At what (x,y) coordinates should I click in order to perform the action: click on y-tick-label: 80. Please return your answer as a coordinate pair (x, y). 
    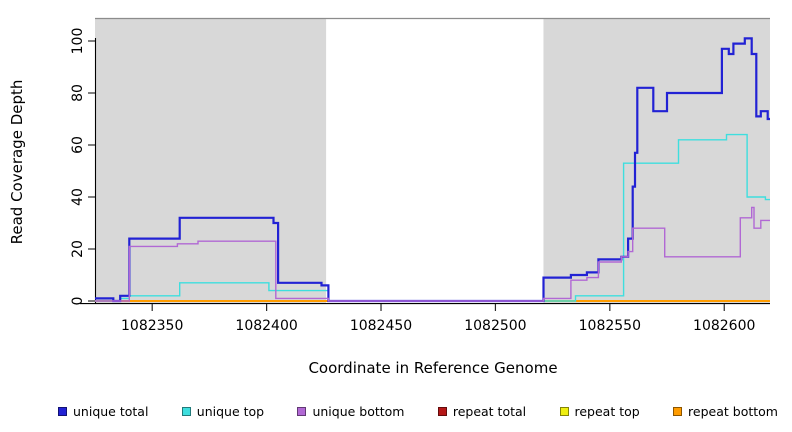
    Looking at the image, I should click on (78, 93).